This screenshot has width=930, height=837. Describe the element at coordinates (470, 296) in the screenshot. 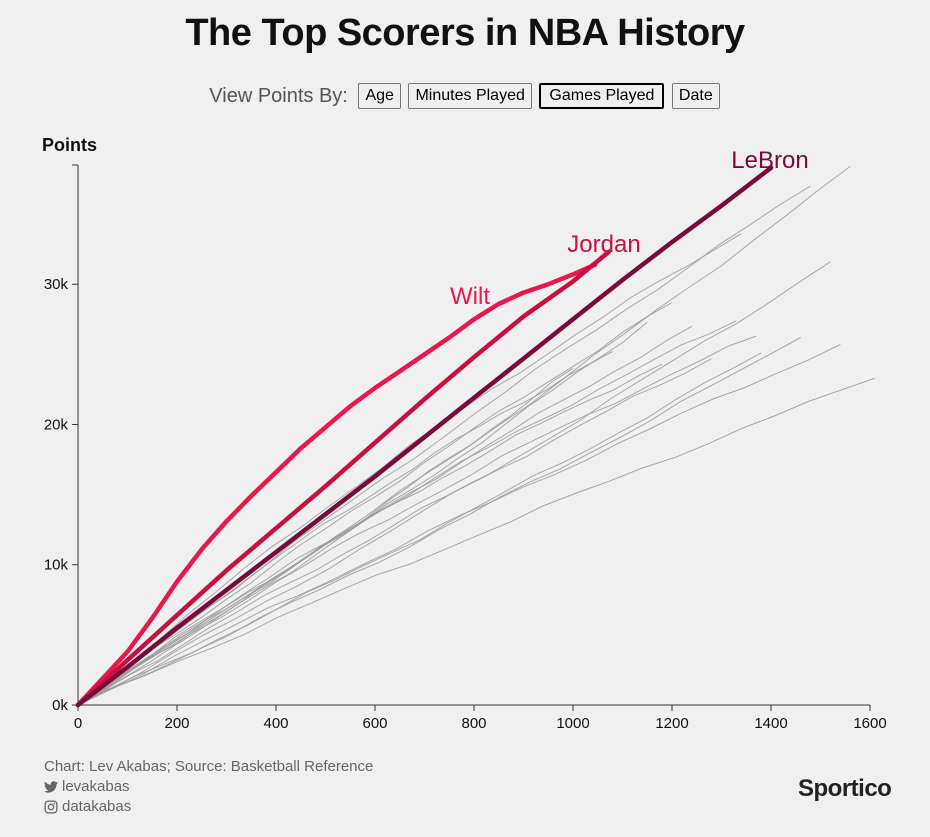

I see `label-wilt: Wilt` at that location.